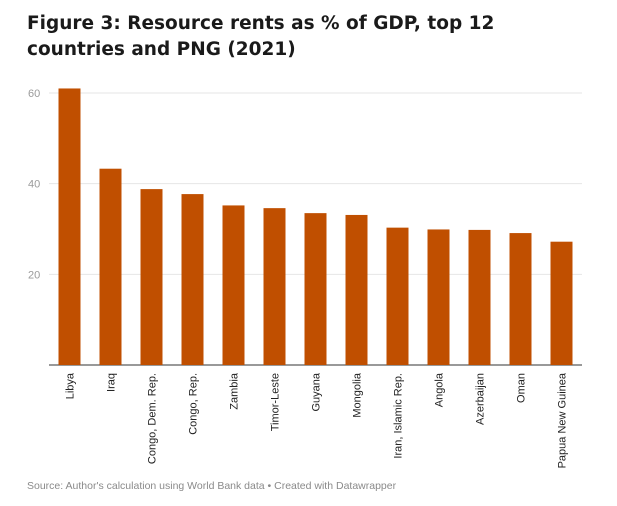 The image size is (617, 506). I want to click on bar-oman, so click(520, 299).